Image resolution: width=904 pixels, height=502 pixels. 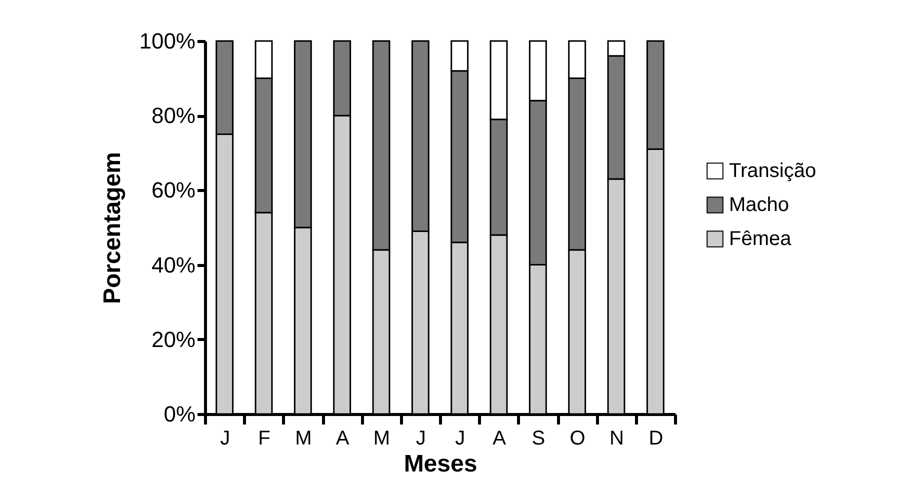 What do you see at coordinates (167, 41) in the screenshot?
I see `y-tick-label: 100%` at bounding box center [167, 41].